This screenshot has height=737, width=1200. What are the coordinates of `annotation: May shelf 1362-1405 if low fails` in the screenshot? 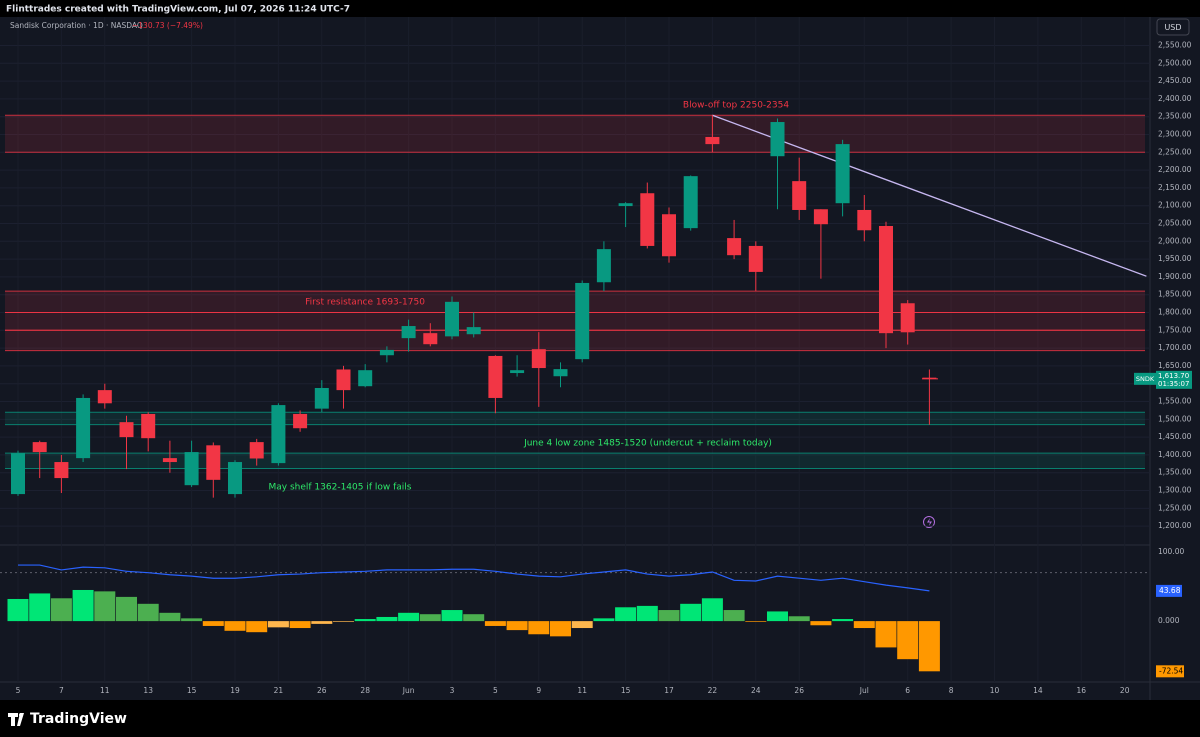 It's located at (340, 488).